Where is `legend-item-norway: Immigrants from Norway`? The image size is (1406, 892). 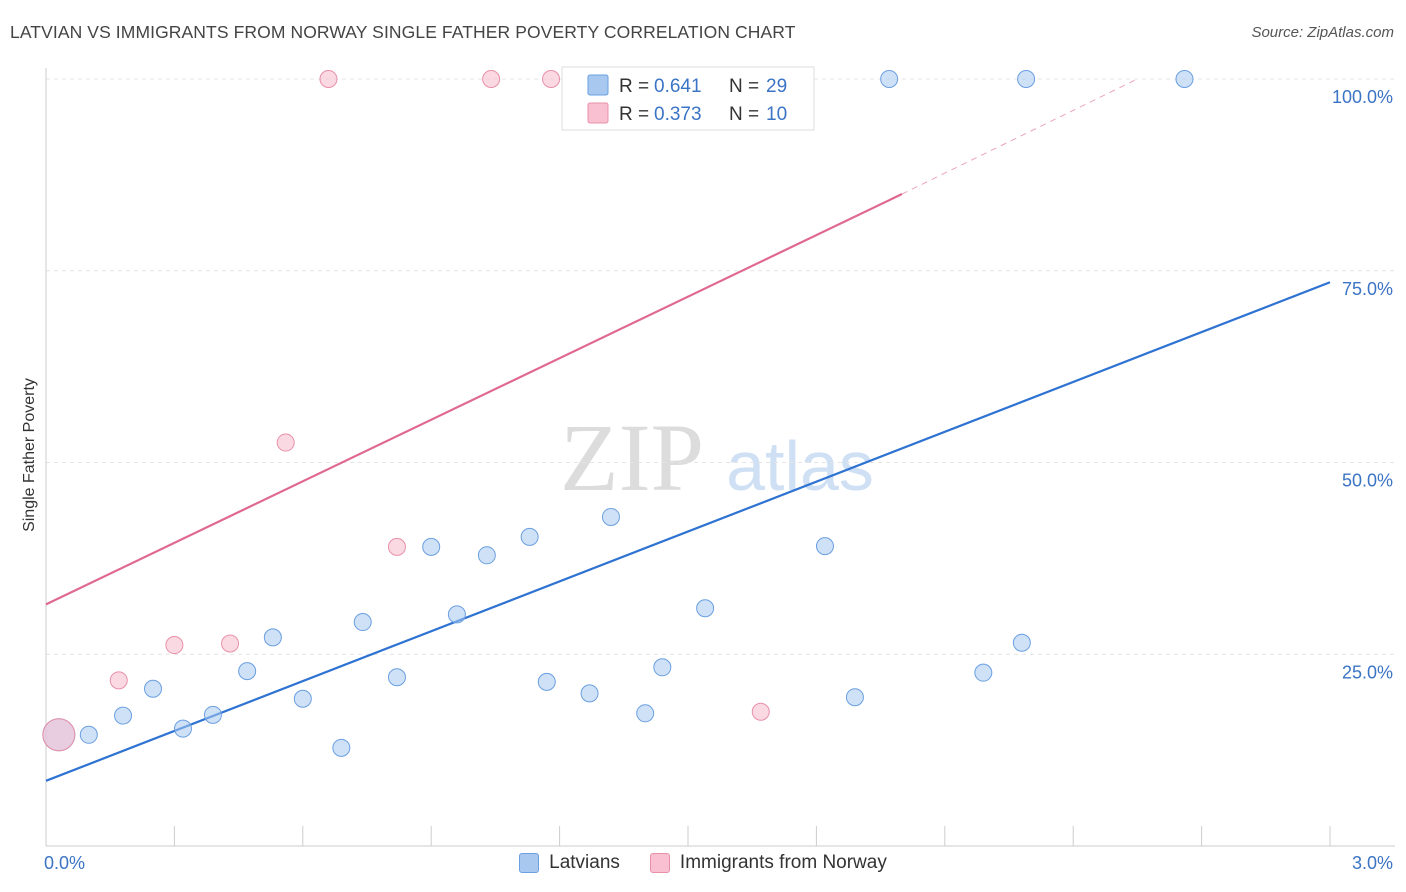
legend-item-norway: Immigrants from Norway is located at coordinates (768, 863).